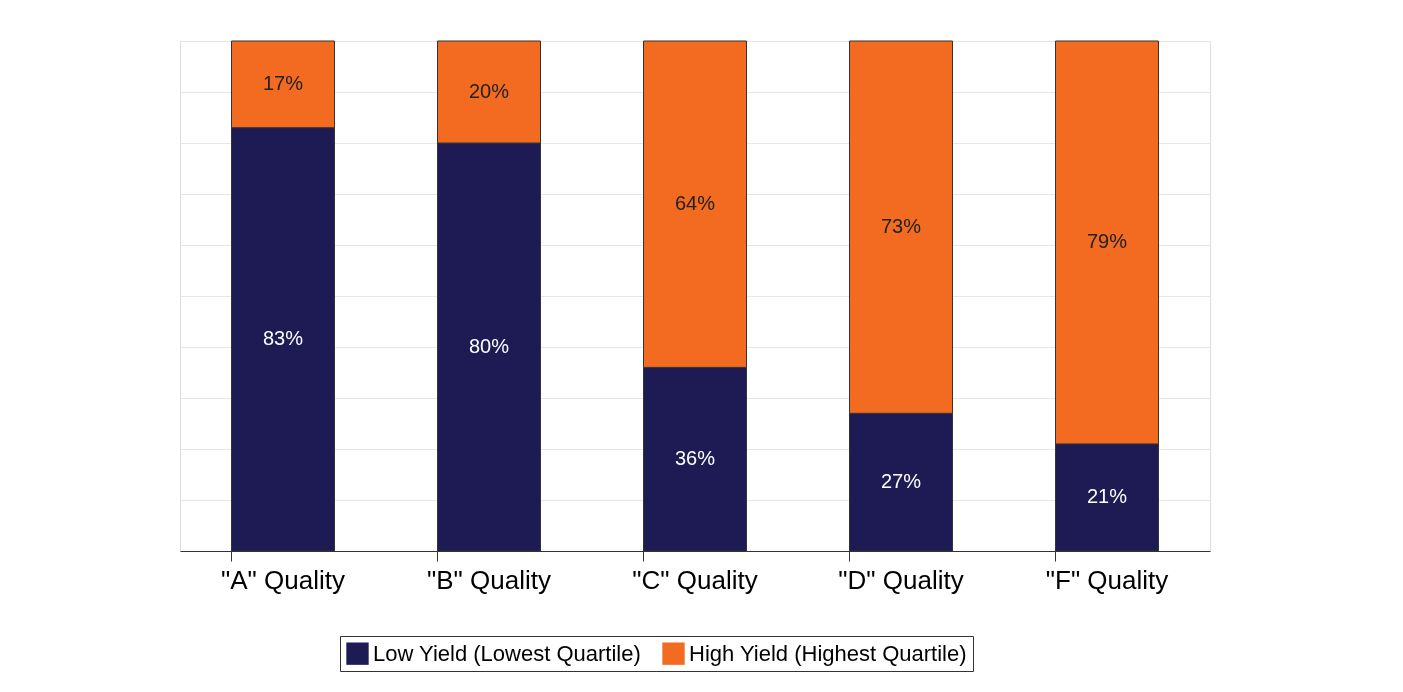 The height and width of the screenshot is (692, 1403). What do you see at coordinates (489, 579) in the screenshot?
I see `x-tick-label: "B" Quality` at bounding box center [489, 579].